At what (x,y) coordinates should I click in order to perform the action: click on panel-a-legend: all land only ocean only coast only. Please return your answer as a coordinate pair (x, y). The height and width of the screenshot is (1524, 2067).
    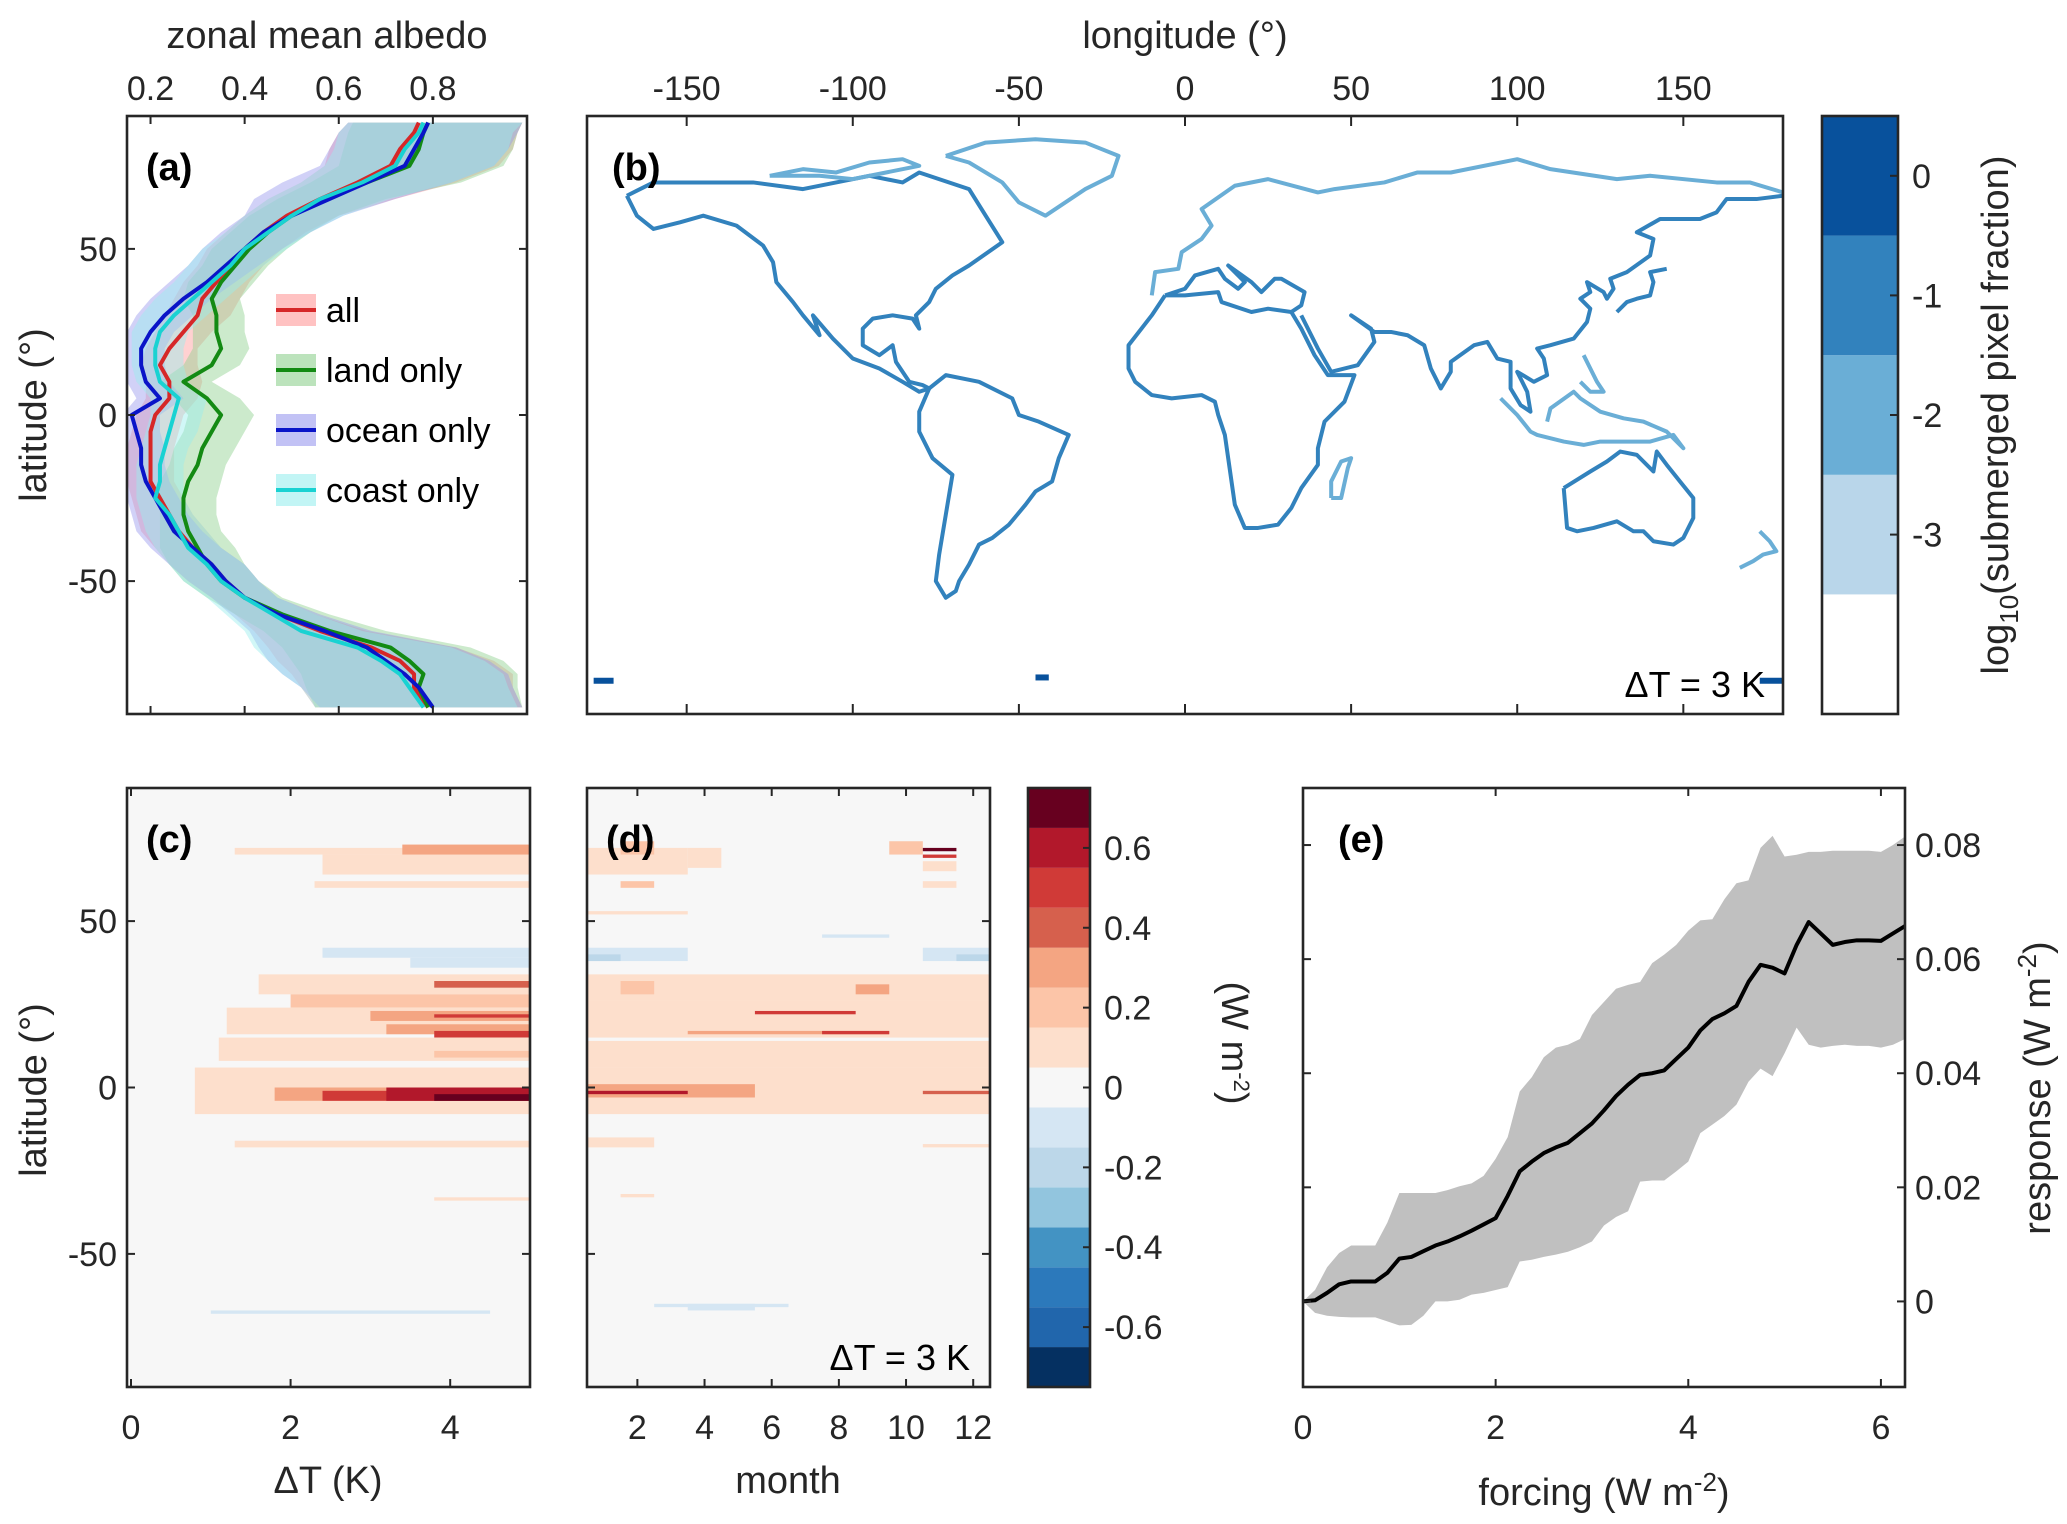
    Looking at the image, I should click on (383, 401).